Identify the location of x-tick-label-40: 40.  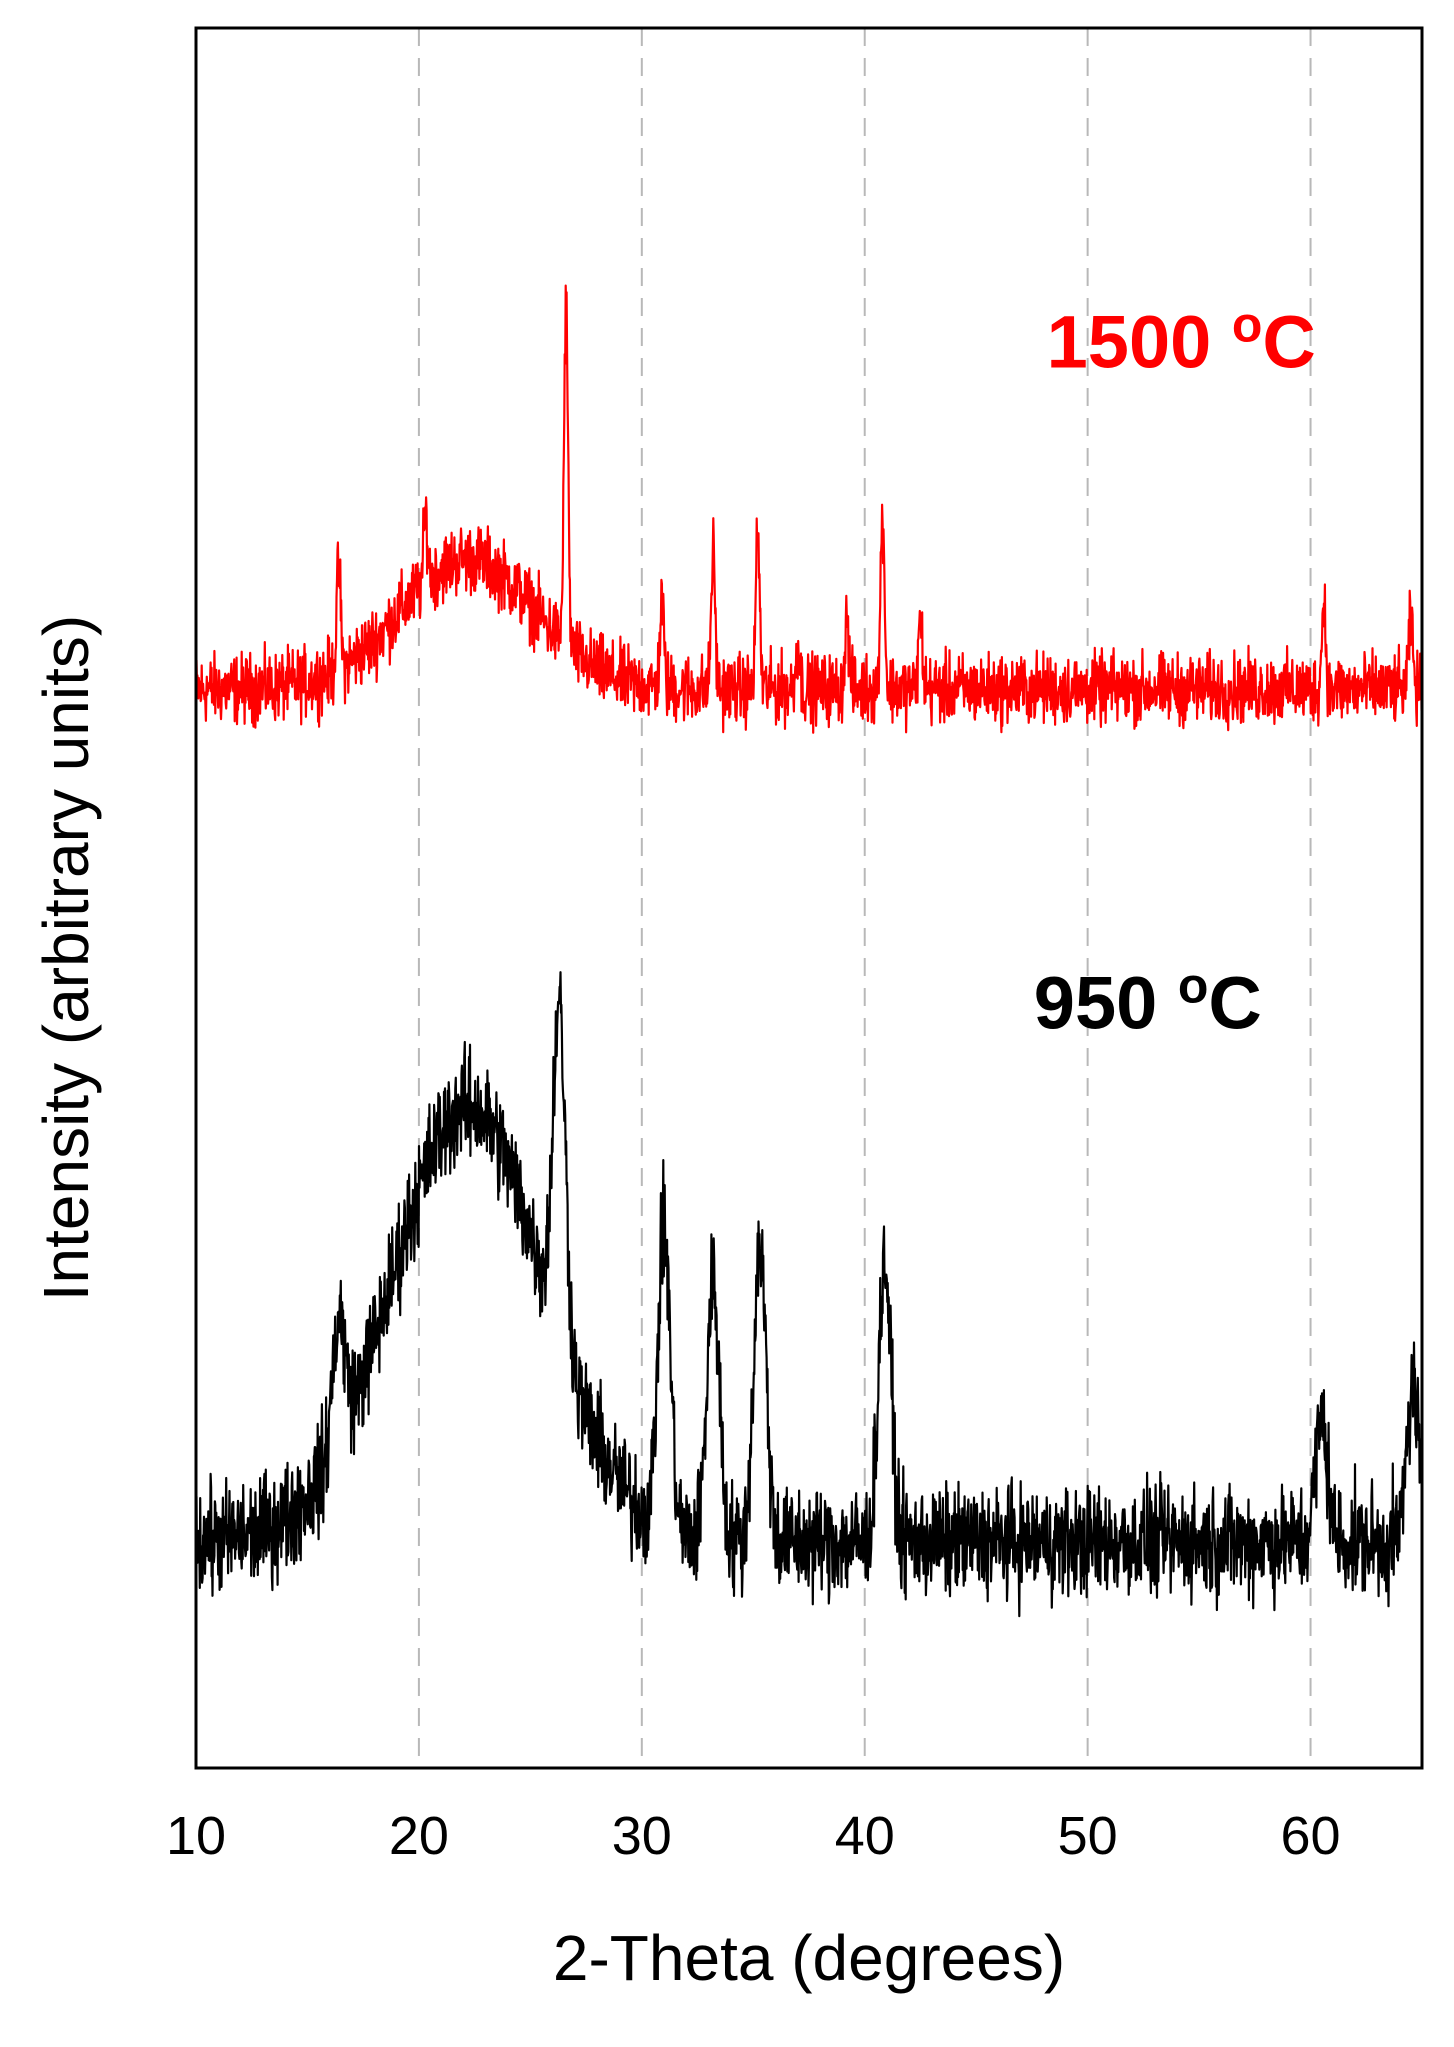
(865, 1836).